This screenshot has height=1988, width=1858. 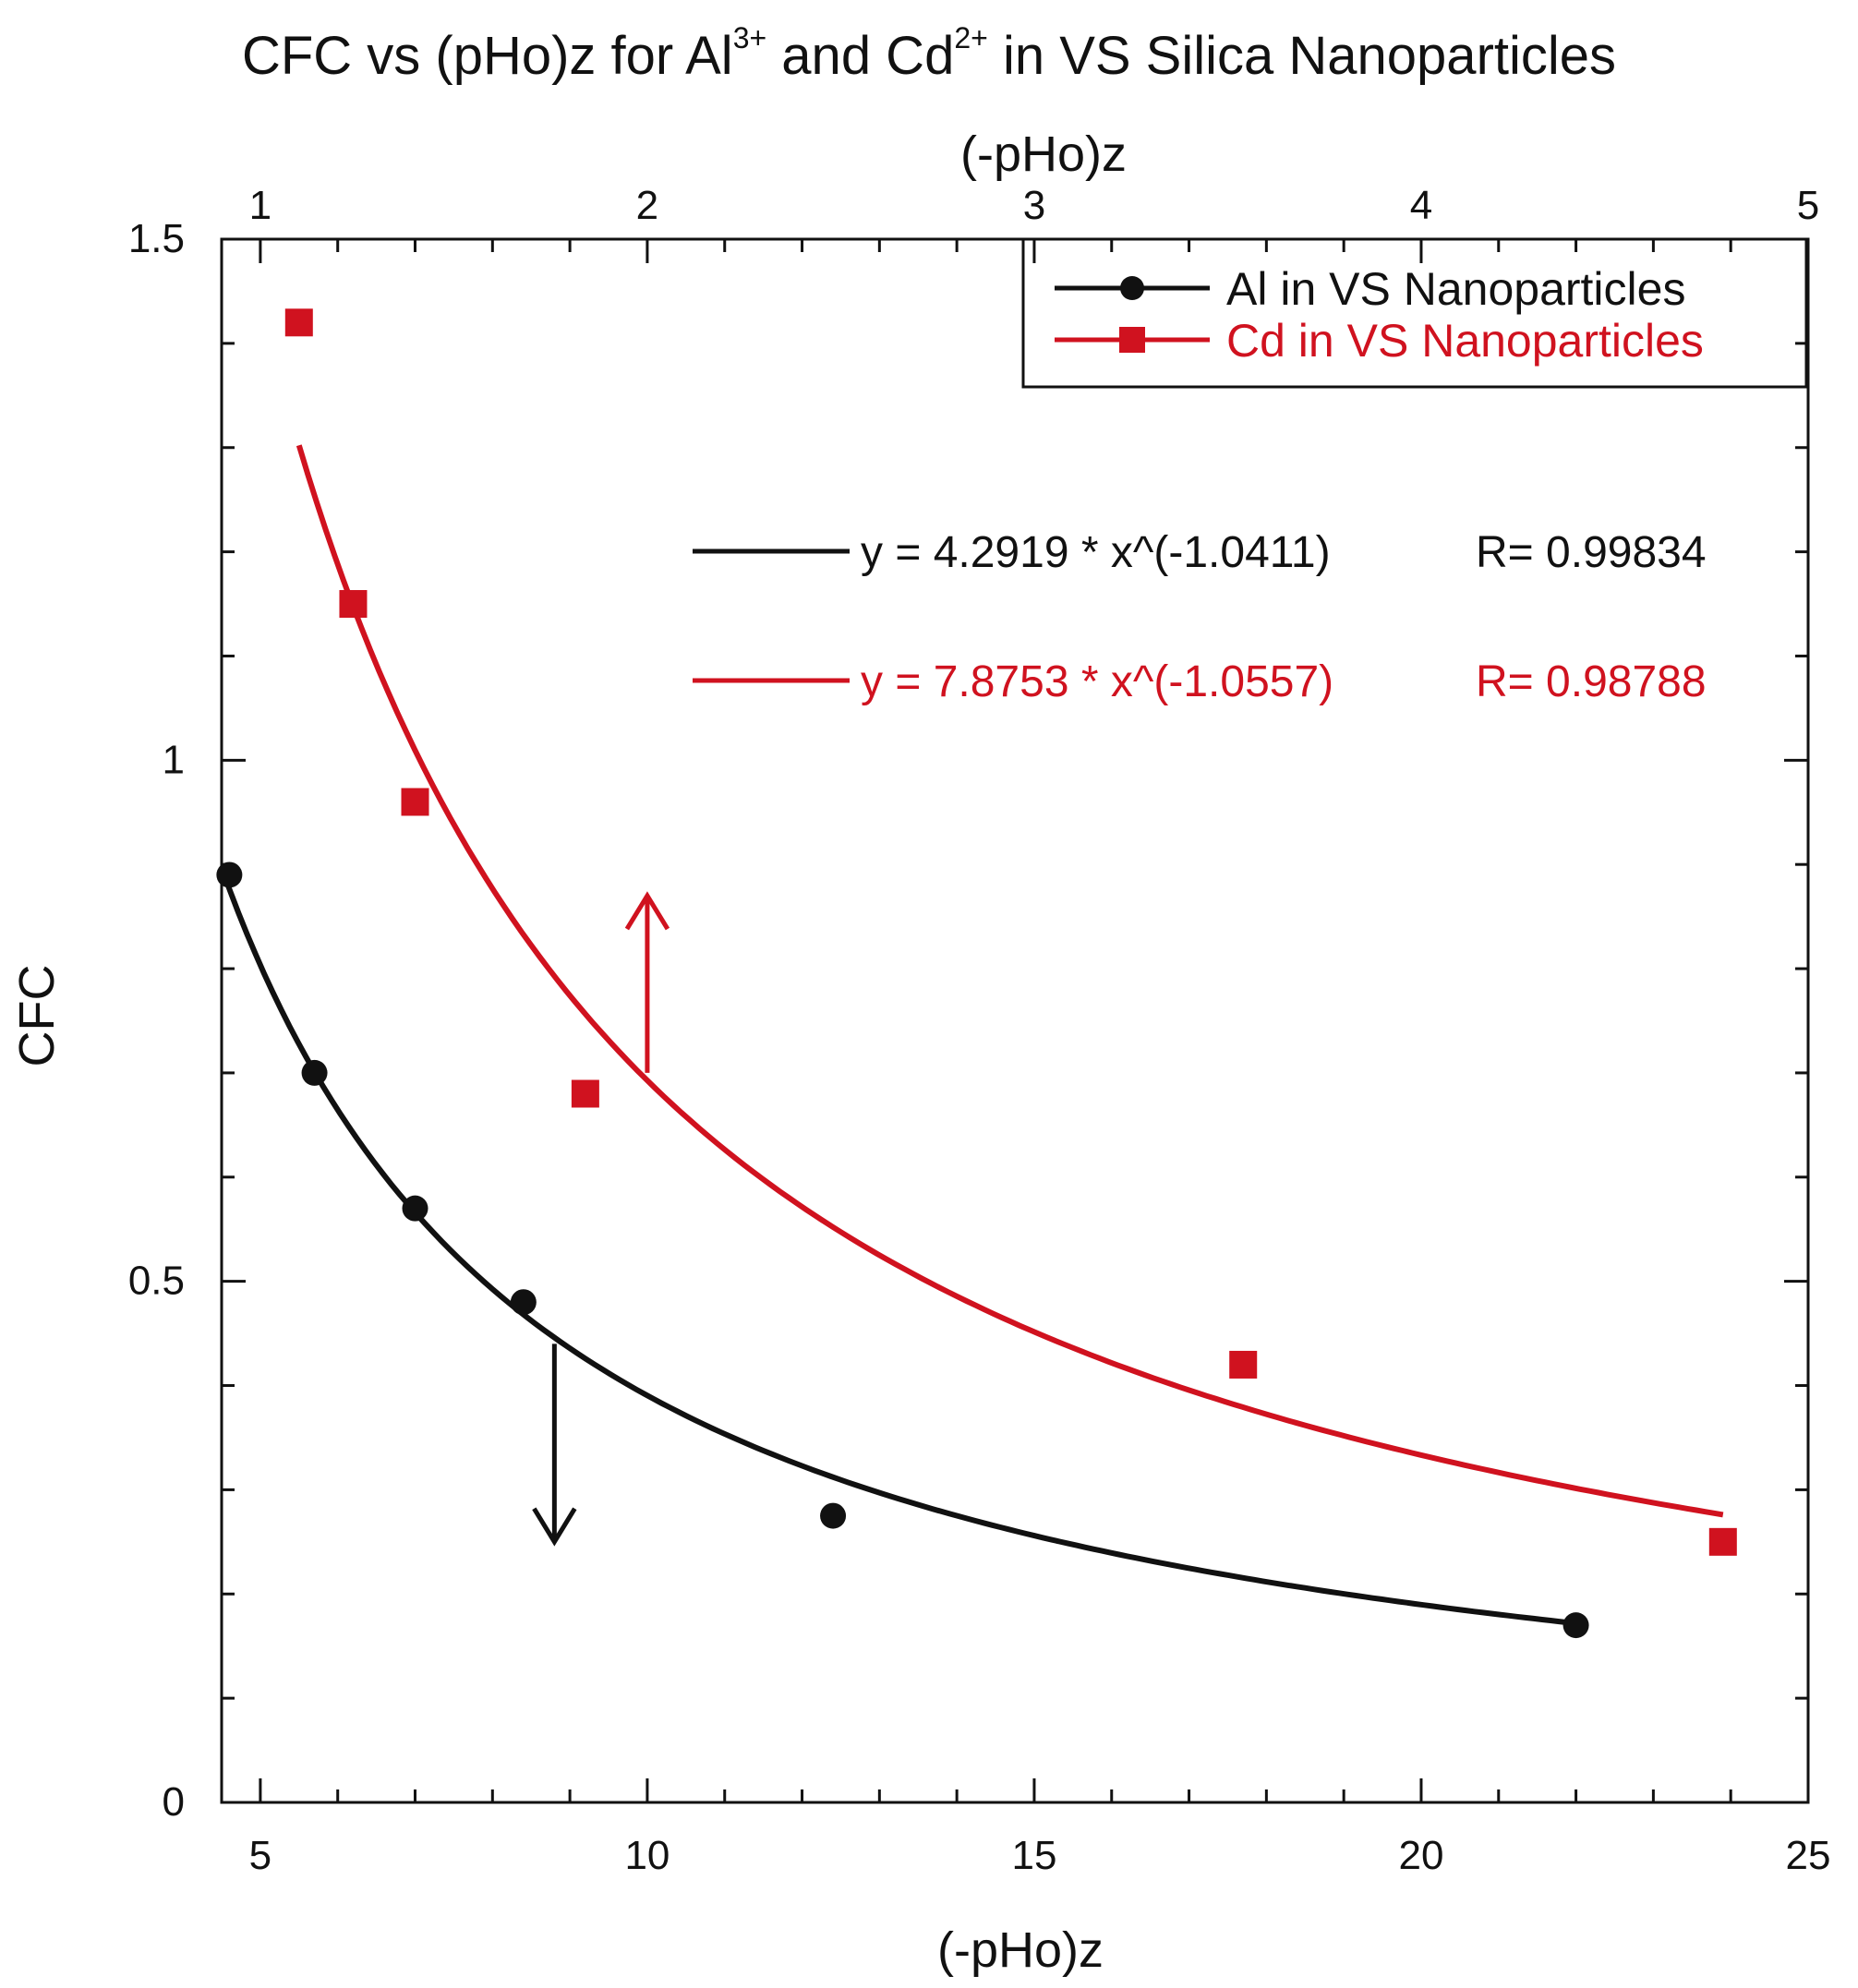 I want to click on x-tick-label: 20, so click(x=1420, y=1855).